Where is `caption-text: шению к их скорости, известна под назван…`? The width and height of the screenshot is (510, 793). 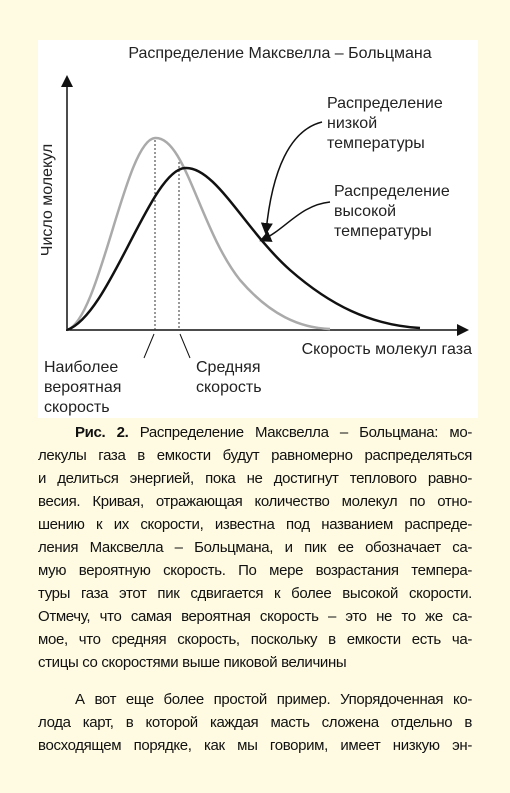
caption-text: шению к их скорости, известна под назван… is located at coordinates (255, 524).